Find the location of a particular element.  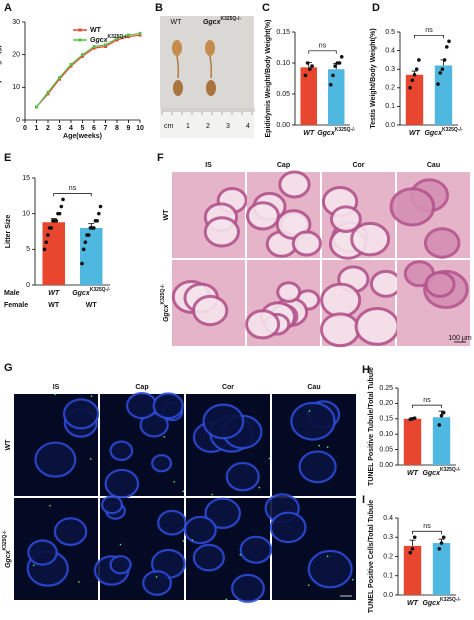

x-tick-label: WT is located at coordinates (54, 305).